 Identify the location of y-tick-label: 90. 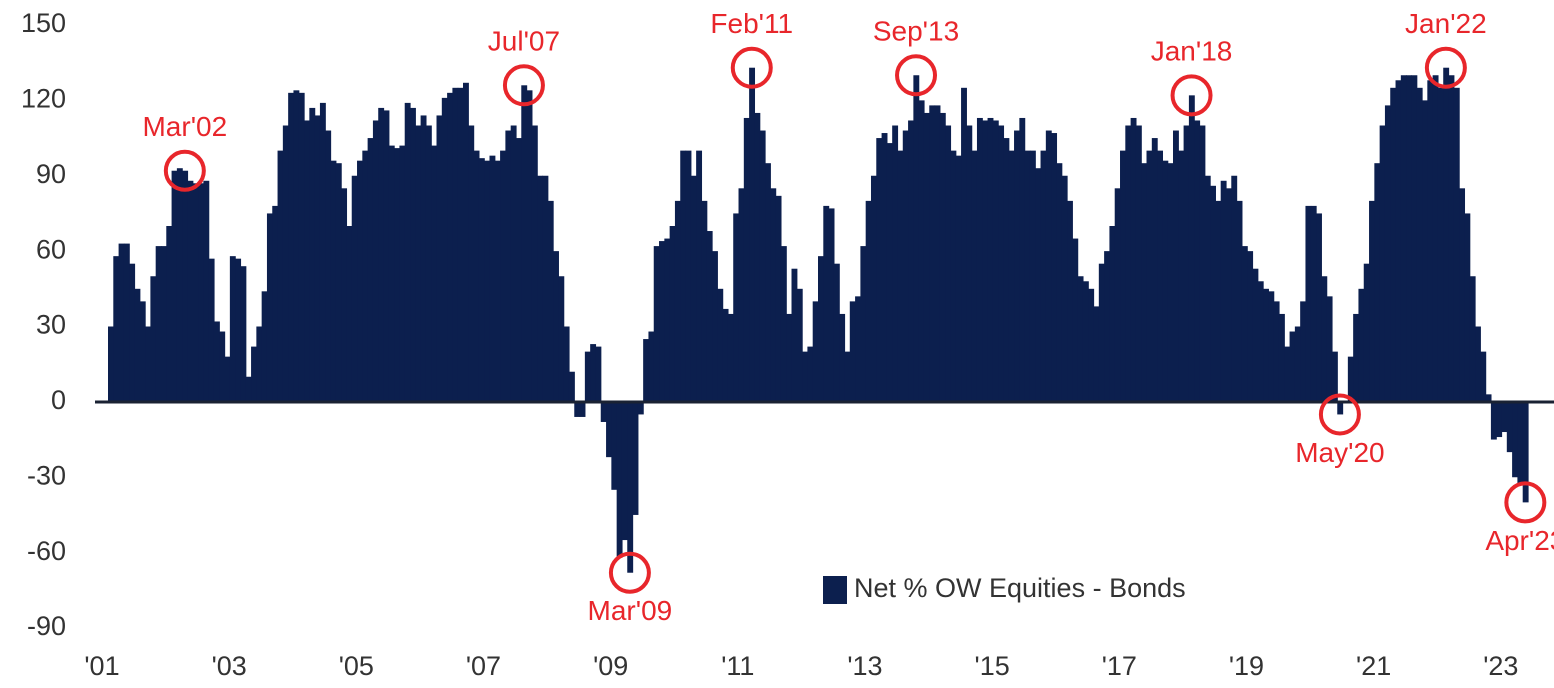
(51, 174).